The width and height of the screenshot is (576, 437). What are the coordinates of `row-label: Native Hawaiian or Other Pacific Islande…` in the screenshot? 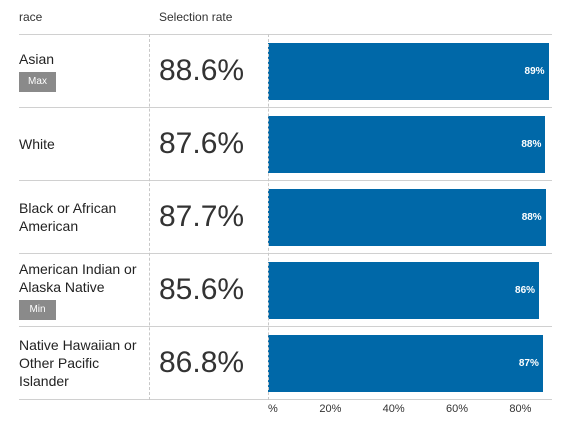 It's located at (84, 363).